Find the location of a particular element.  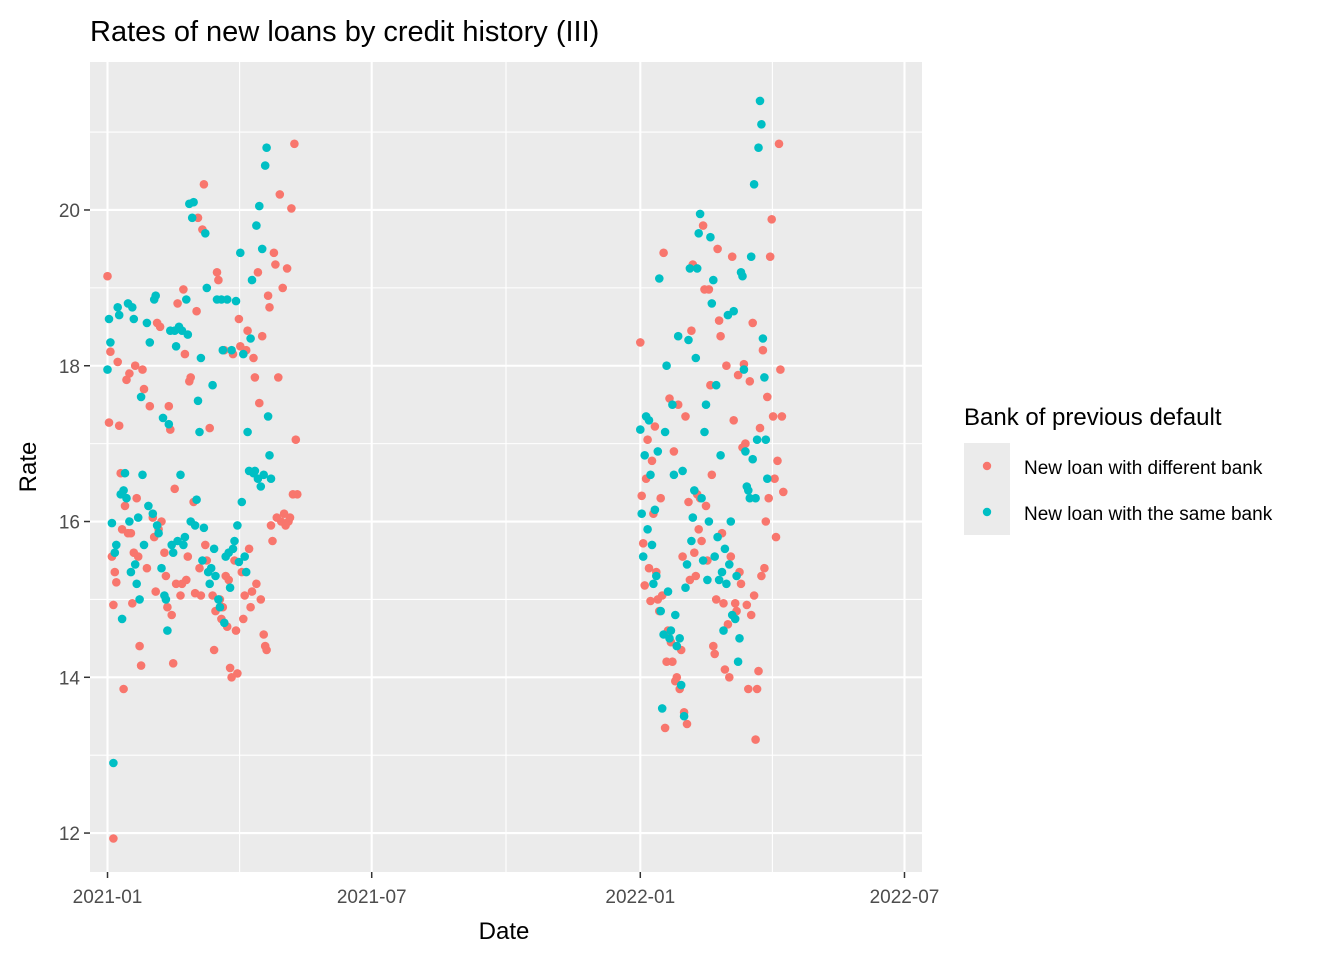

x-tick-label: 2022-07 is located at coordinates (905, 897).